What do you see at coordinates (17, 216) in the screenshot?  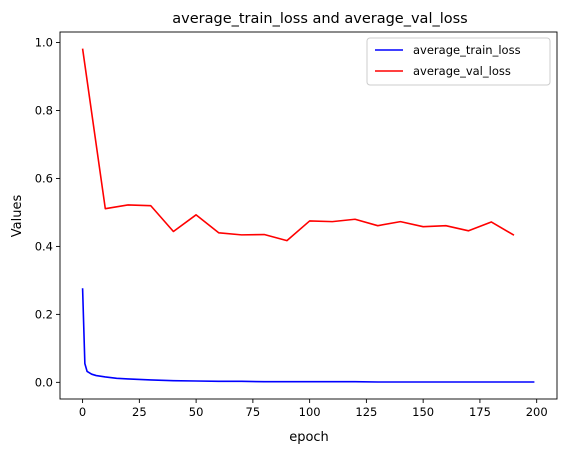 I see `y-axis-label: Values` at bounding box center [17, 216].